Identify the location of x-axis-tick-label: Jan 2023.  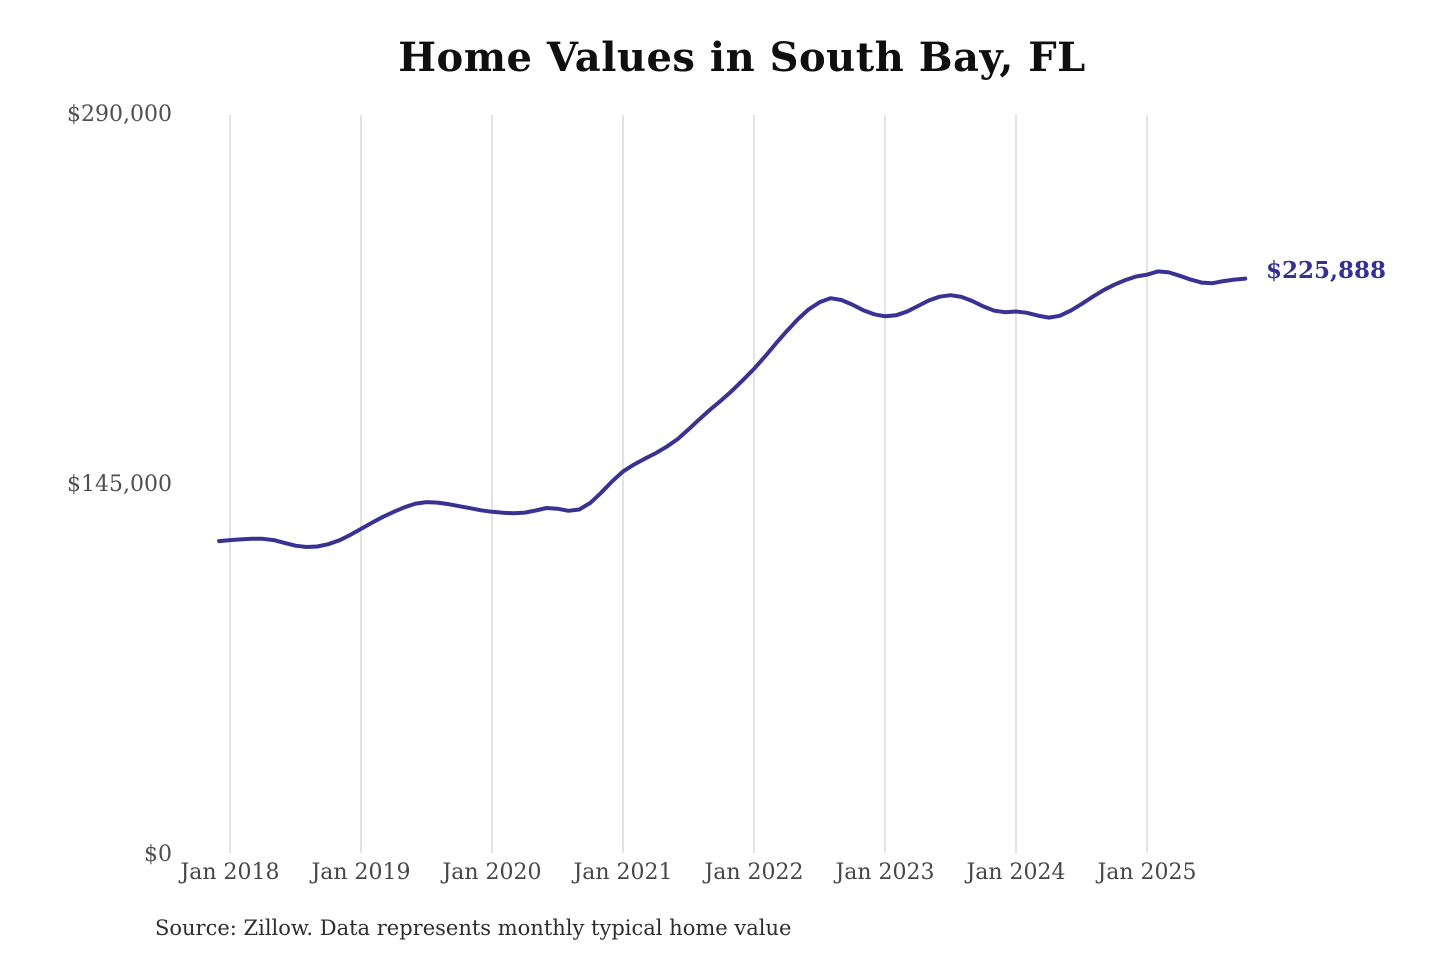
(885, 872).